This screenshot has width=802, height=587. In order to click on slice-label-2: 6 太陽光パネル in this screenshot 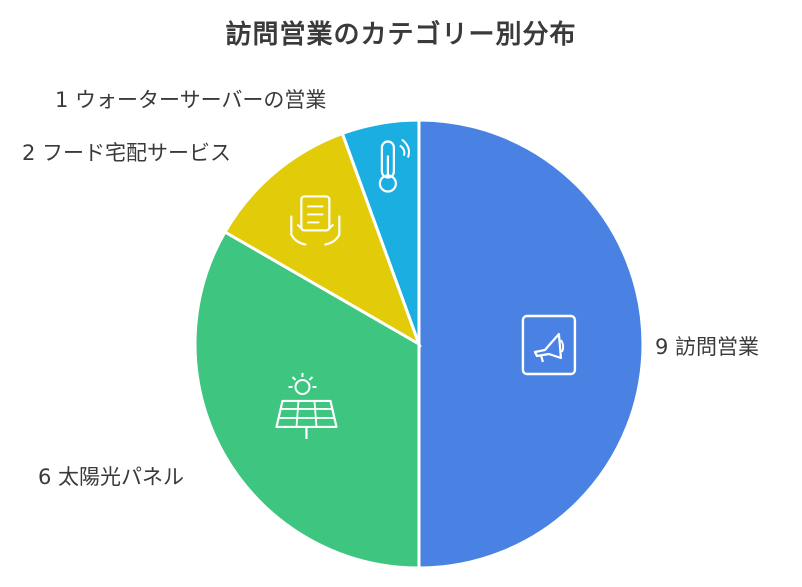, I will do `click(111, 477)`.